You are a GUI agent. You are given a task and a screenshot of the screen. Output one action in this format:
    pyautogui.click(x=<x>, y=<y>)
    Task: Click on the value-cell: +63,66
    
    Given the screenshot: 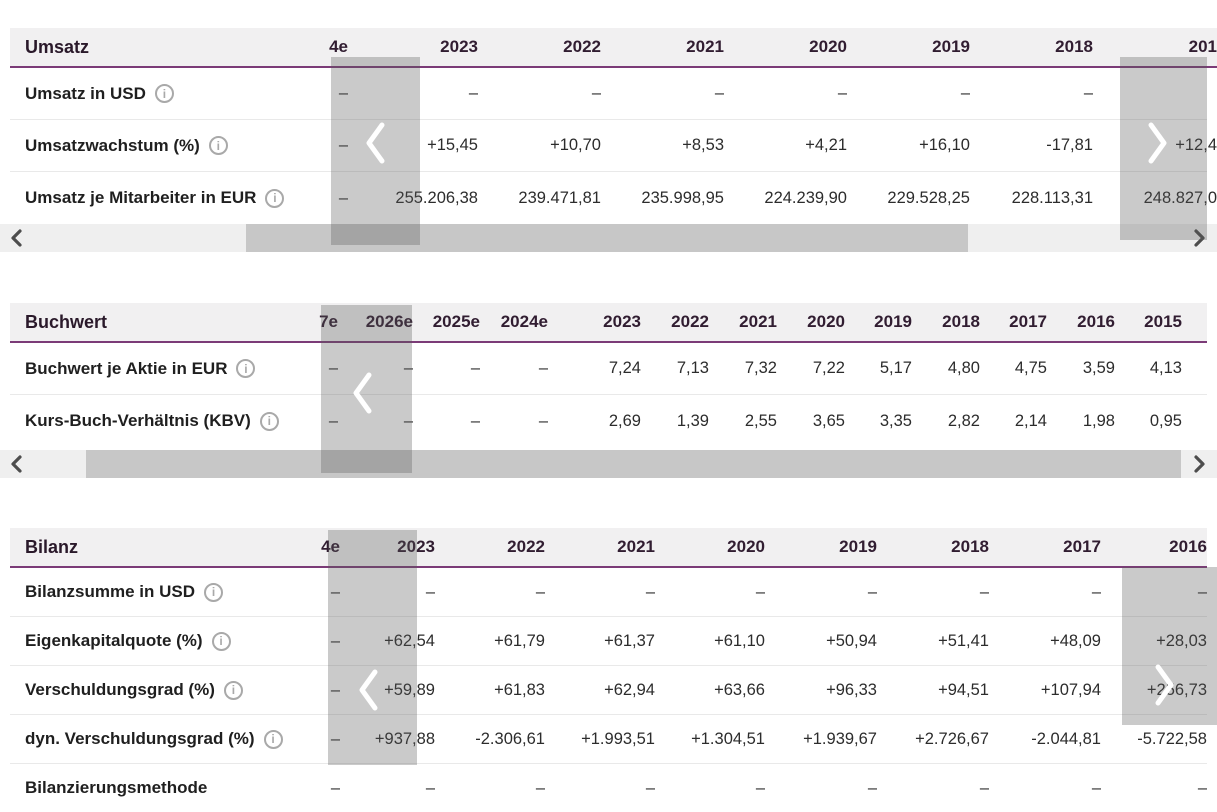 What is the action you would take?
    pyautogui.click(x=739, y=689)
    